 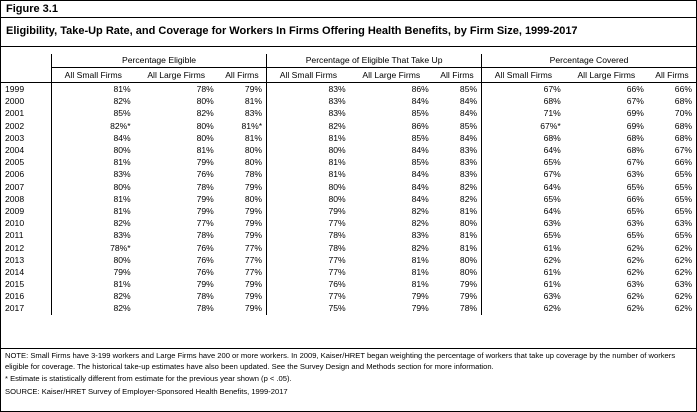 What do you see at coordinates (348, 137) in the screenshot?
I see `table-row: 2003 84% 80% 81% 81% 85% 84% 68% 68% 68%` at bounding box center [348, 137].